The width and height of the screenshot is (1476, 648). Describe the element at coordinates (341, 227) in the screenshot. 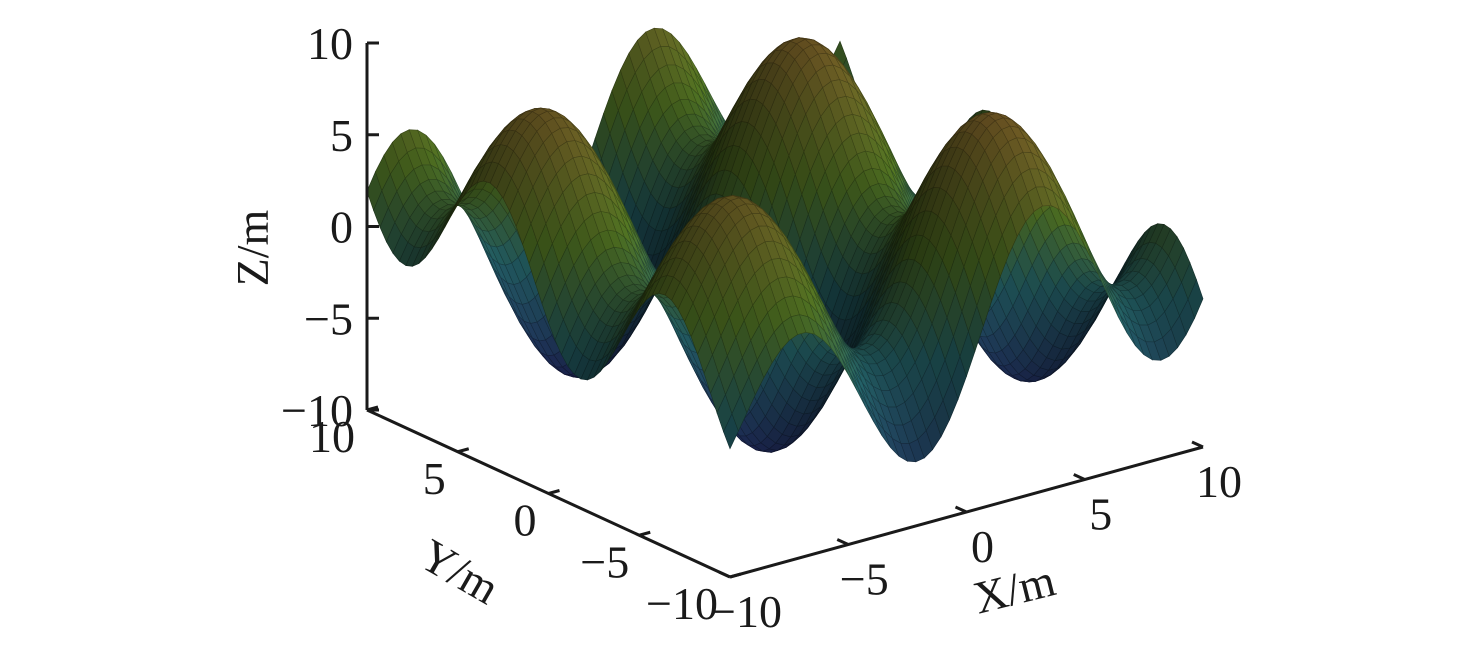

I see `z-tick-label: 0` at that location.